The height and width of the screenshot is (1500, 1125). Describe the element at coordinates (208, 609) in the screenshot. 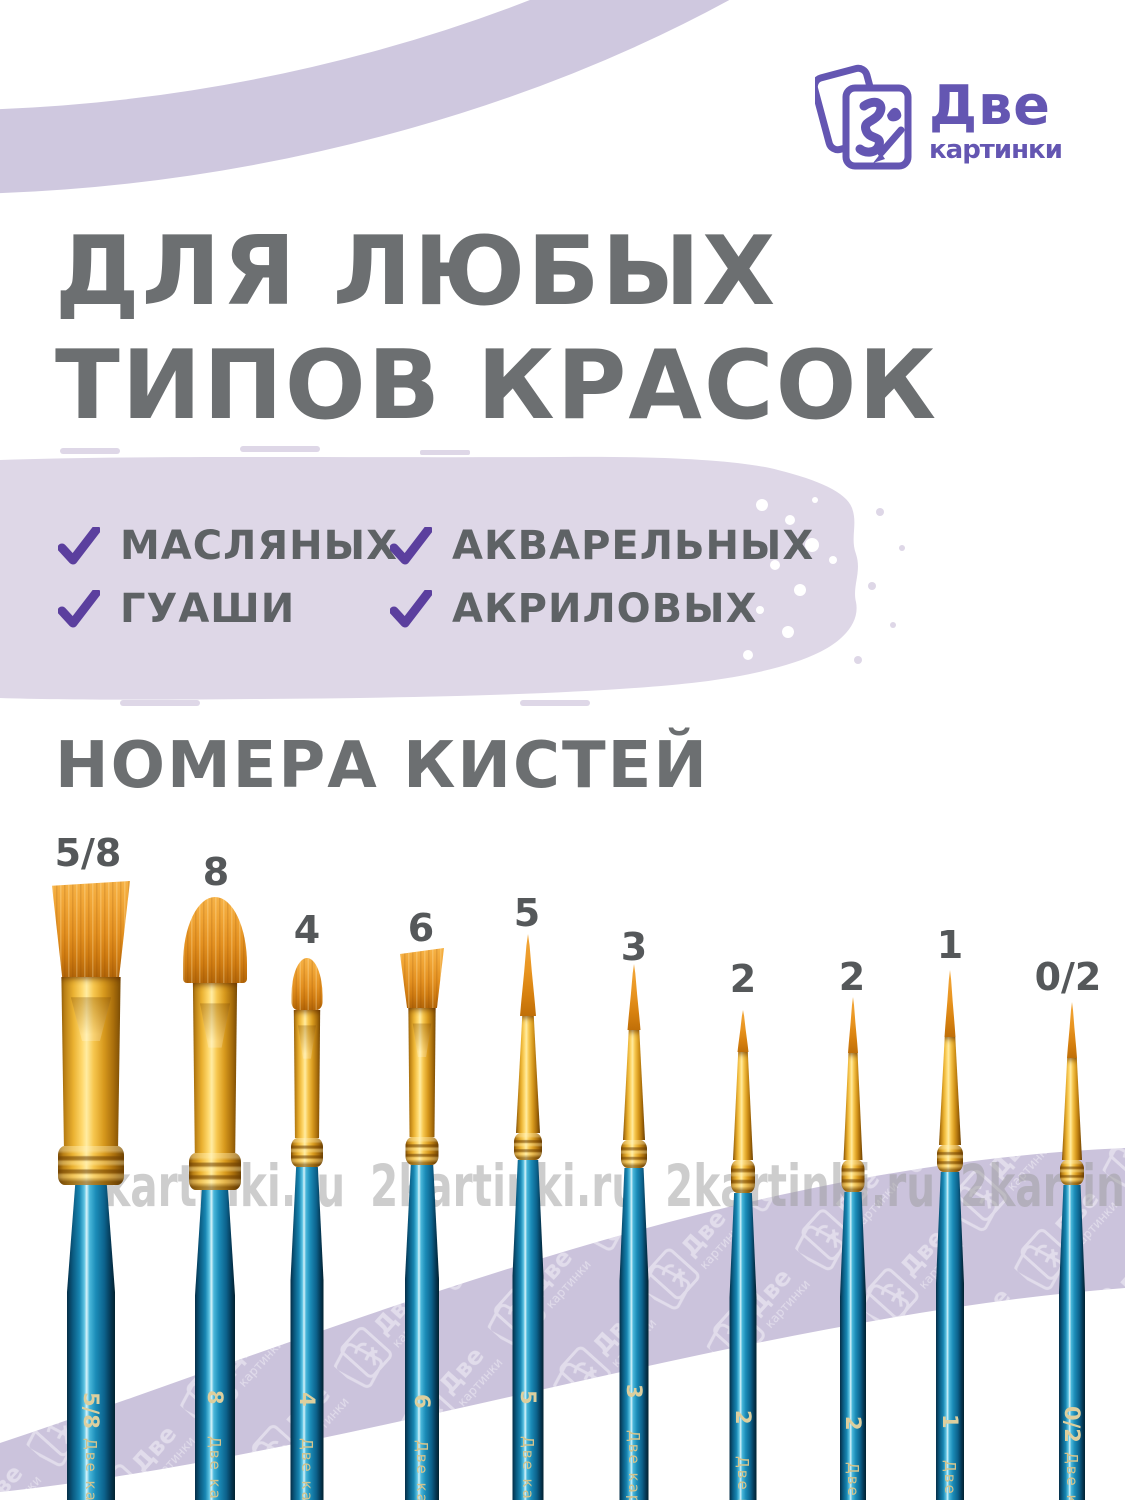

I see `paint-type-label: ГУАШИ` at that location.